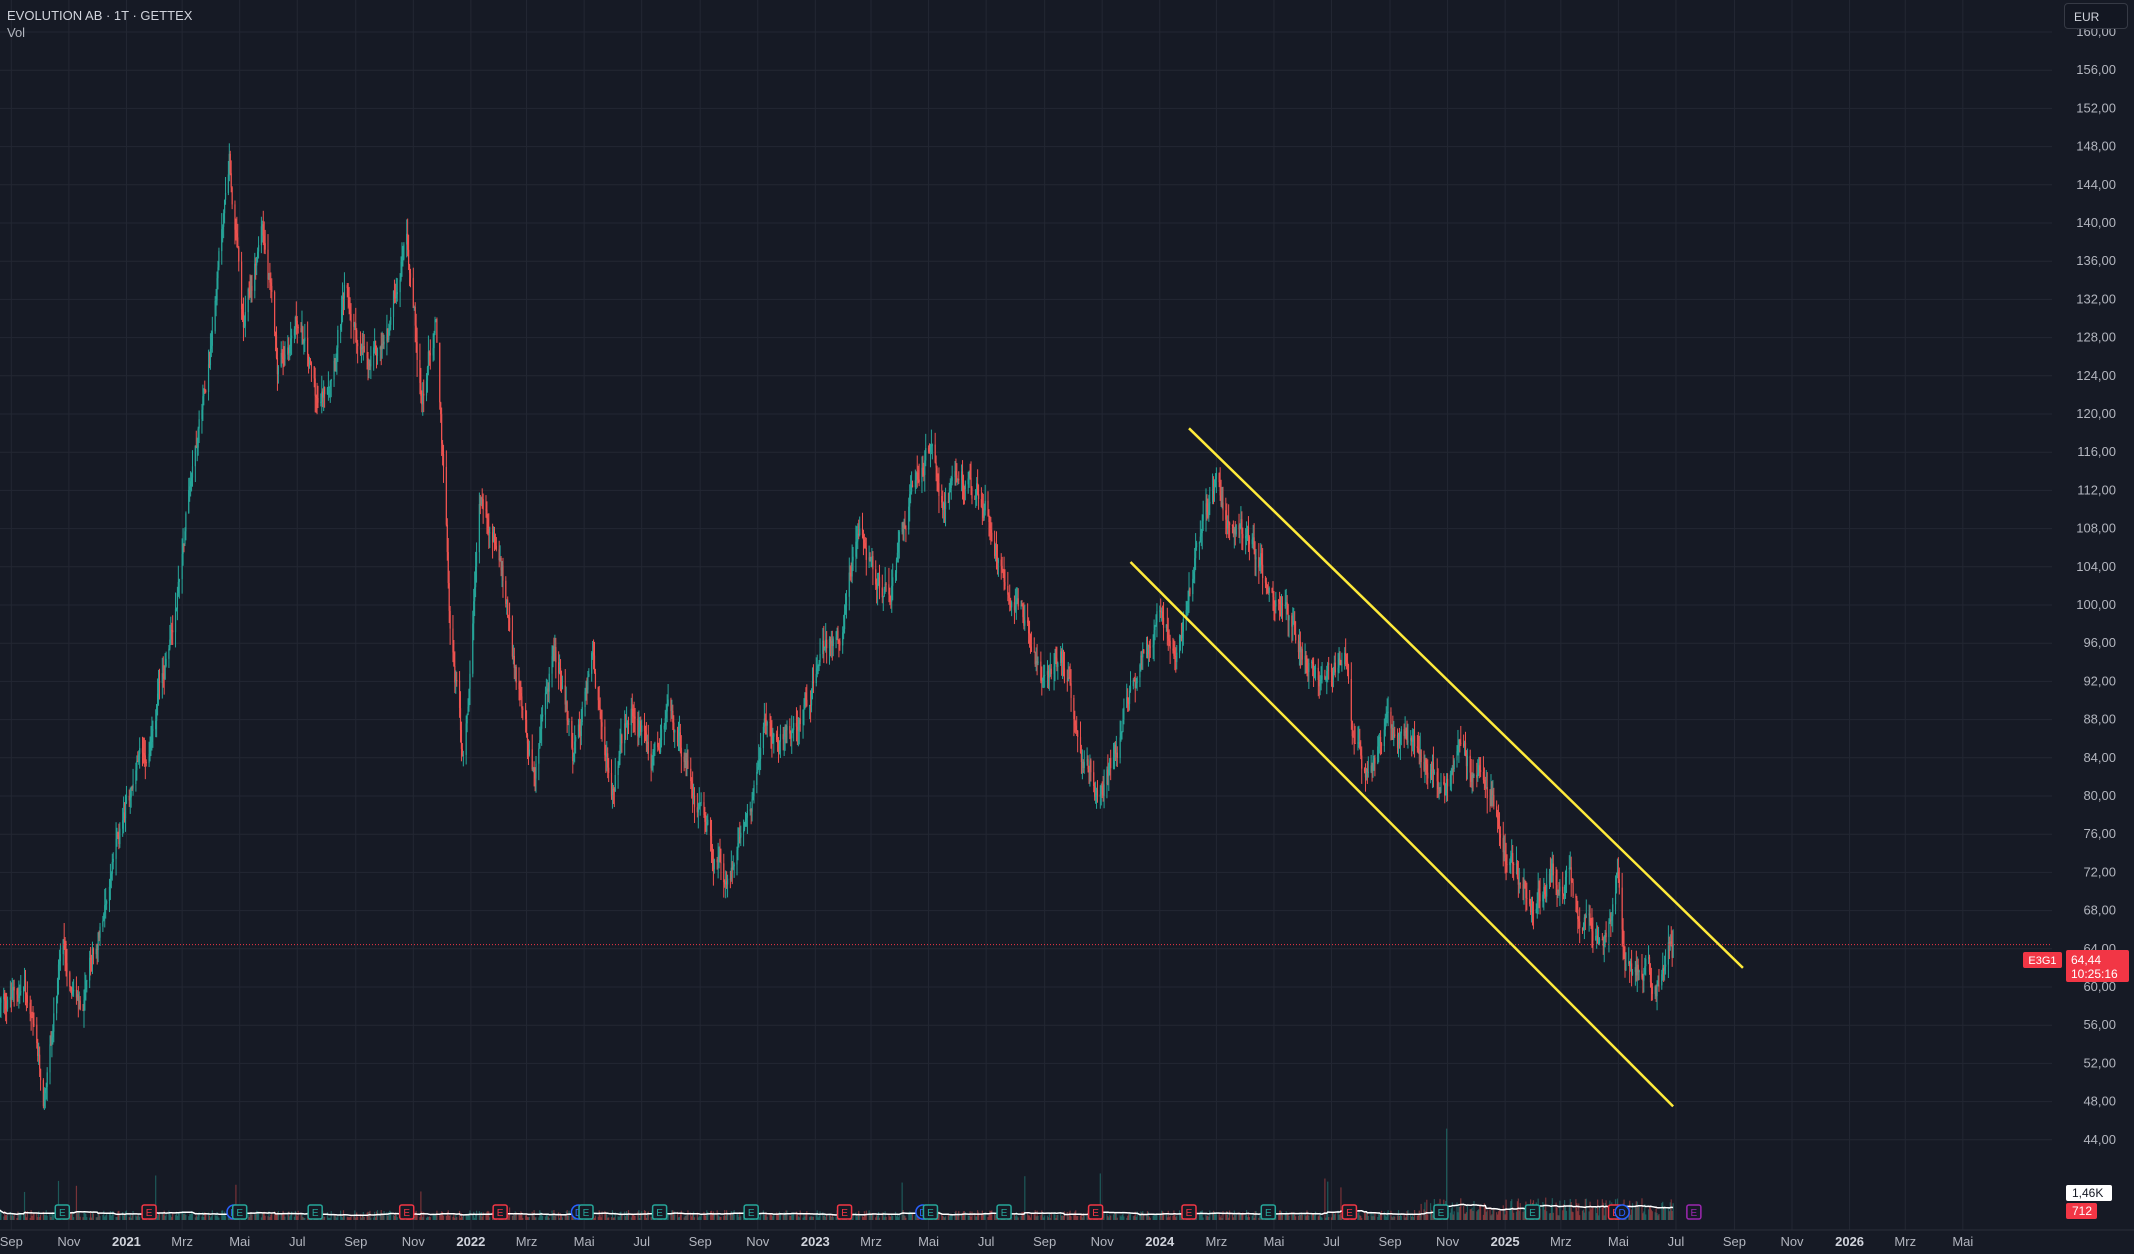  What do you see at coordinates (100, 15) in the screenshot?
I see `symbol-title: EVOLUTION AB · 1T · GETTEX` at bounding box center [100, 15].